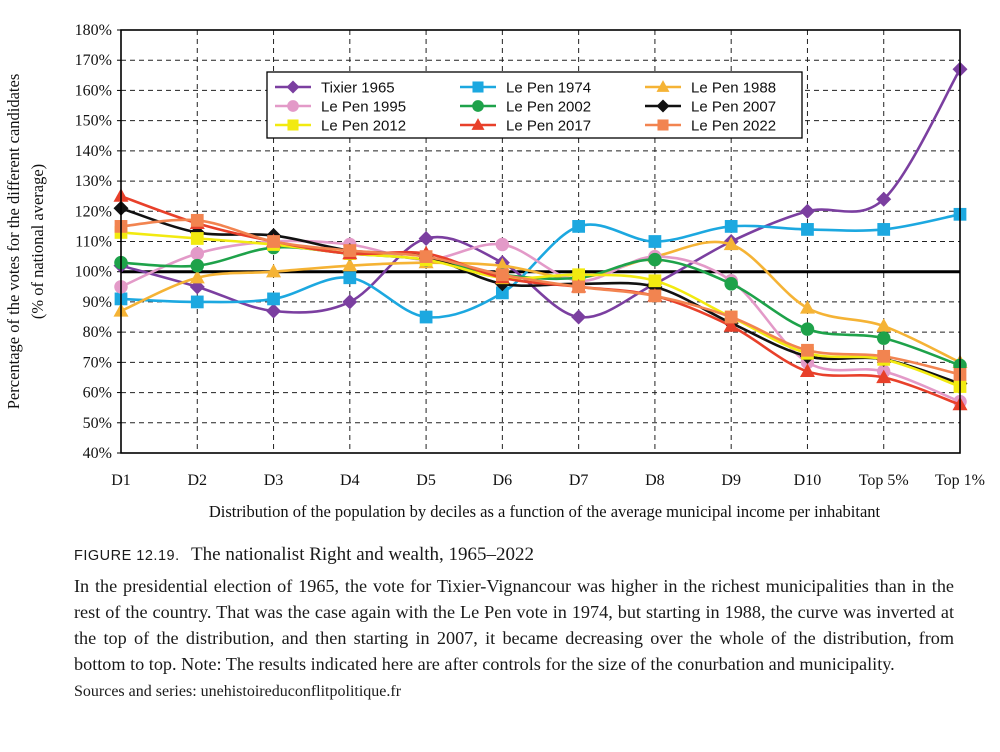 This screenshot has width=1000, height=752. I want to click on y-tick-label: 70%, so click(97, 362).